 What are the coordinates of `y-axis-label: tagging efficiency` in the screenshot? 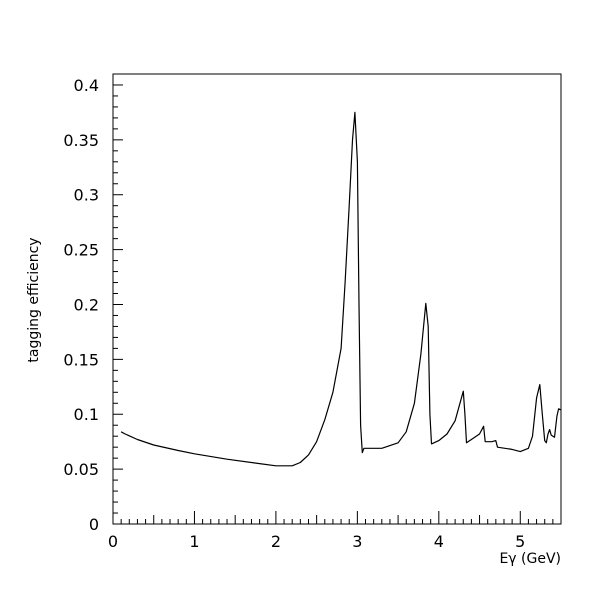 It's located at (34, 299).